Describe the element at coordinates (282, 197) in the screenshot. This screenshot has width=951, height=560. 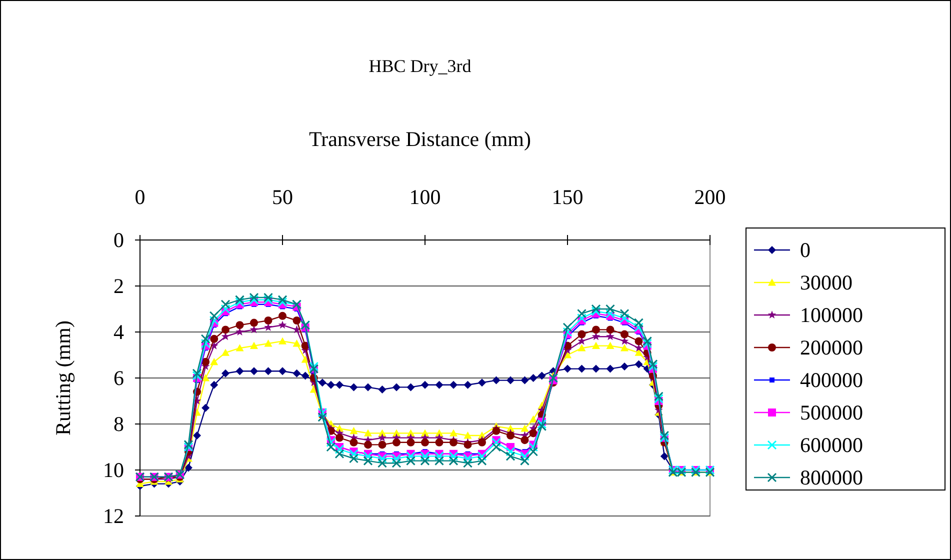
I see `x-tick-label: 50` at that location.